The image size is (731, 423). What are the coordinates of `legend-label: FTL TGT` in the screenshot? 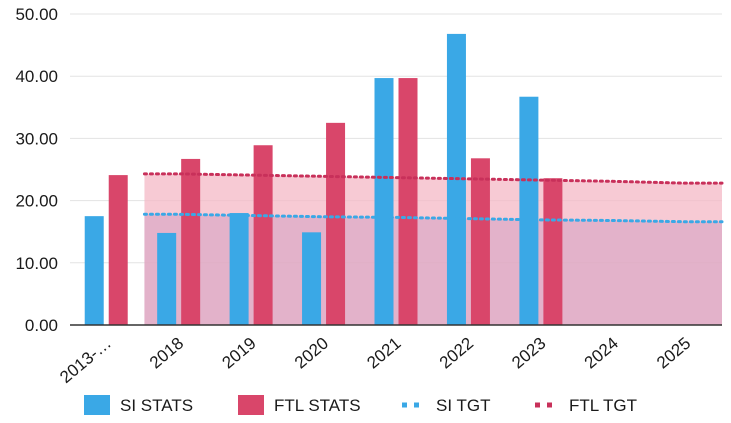 It's located at (603, 405).